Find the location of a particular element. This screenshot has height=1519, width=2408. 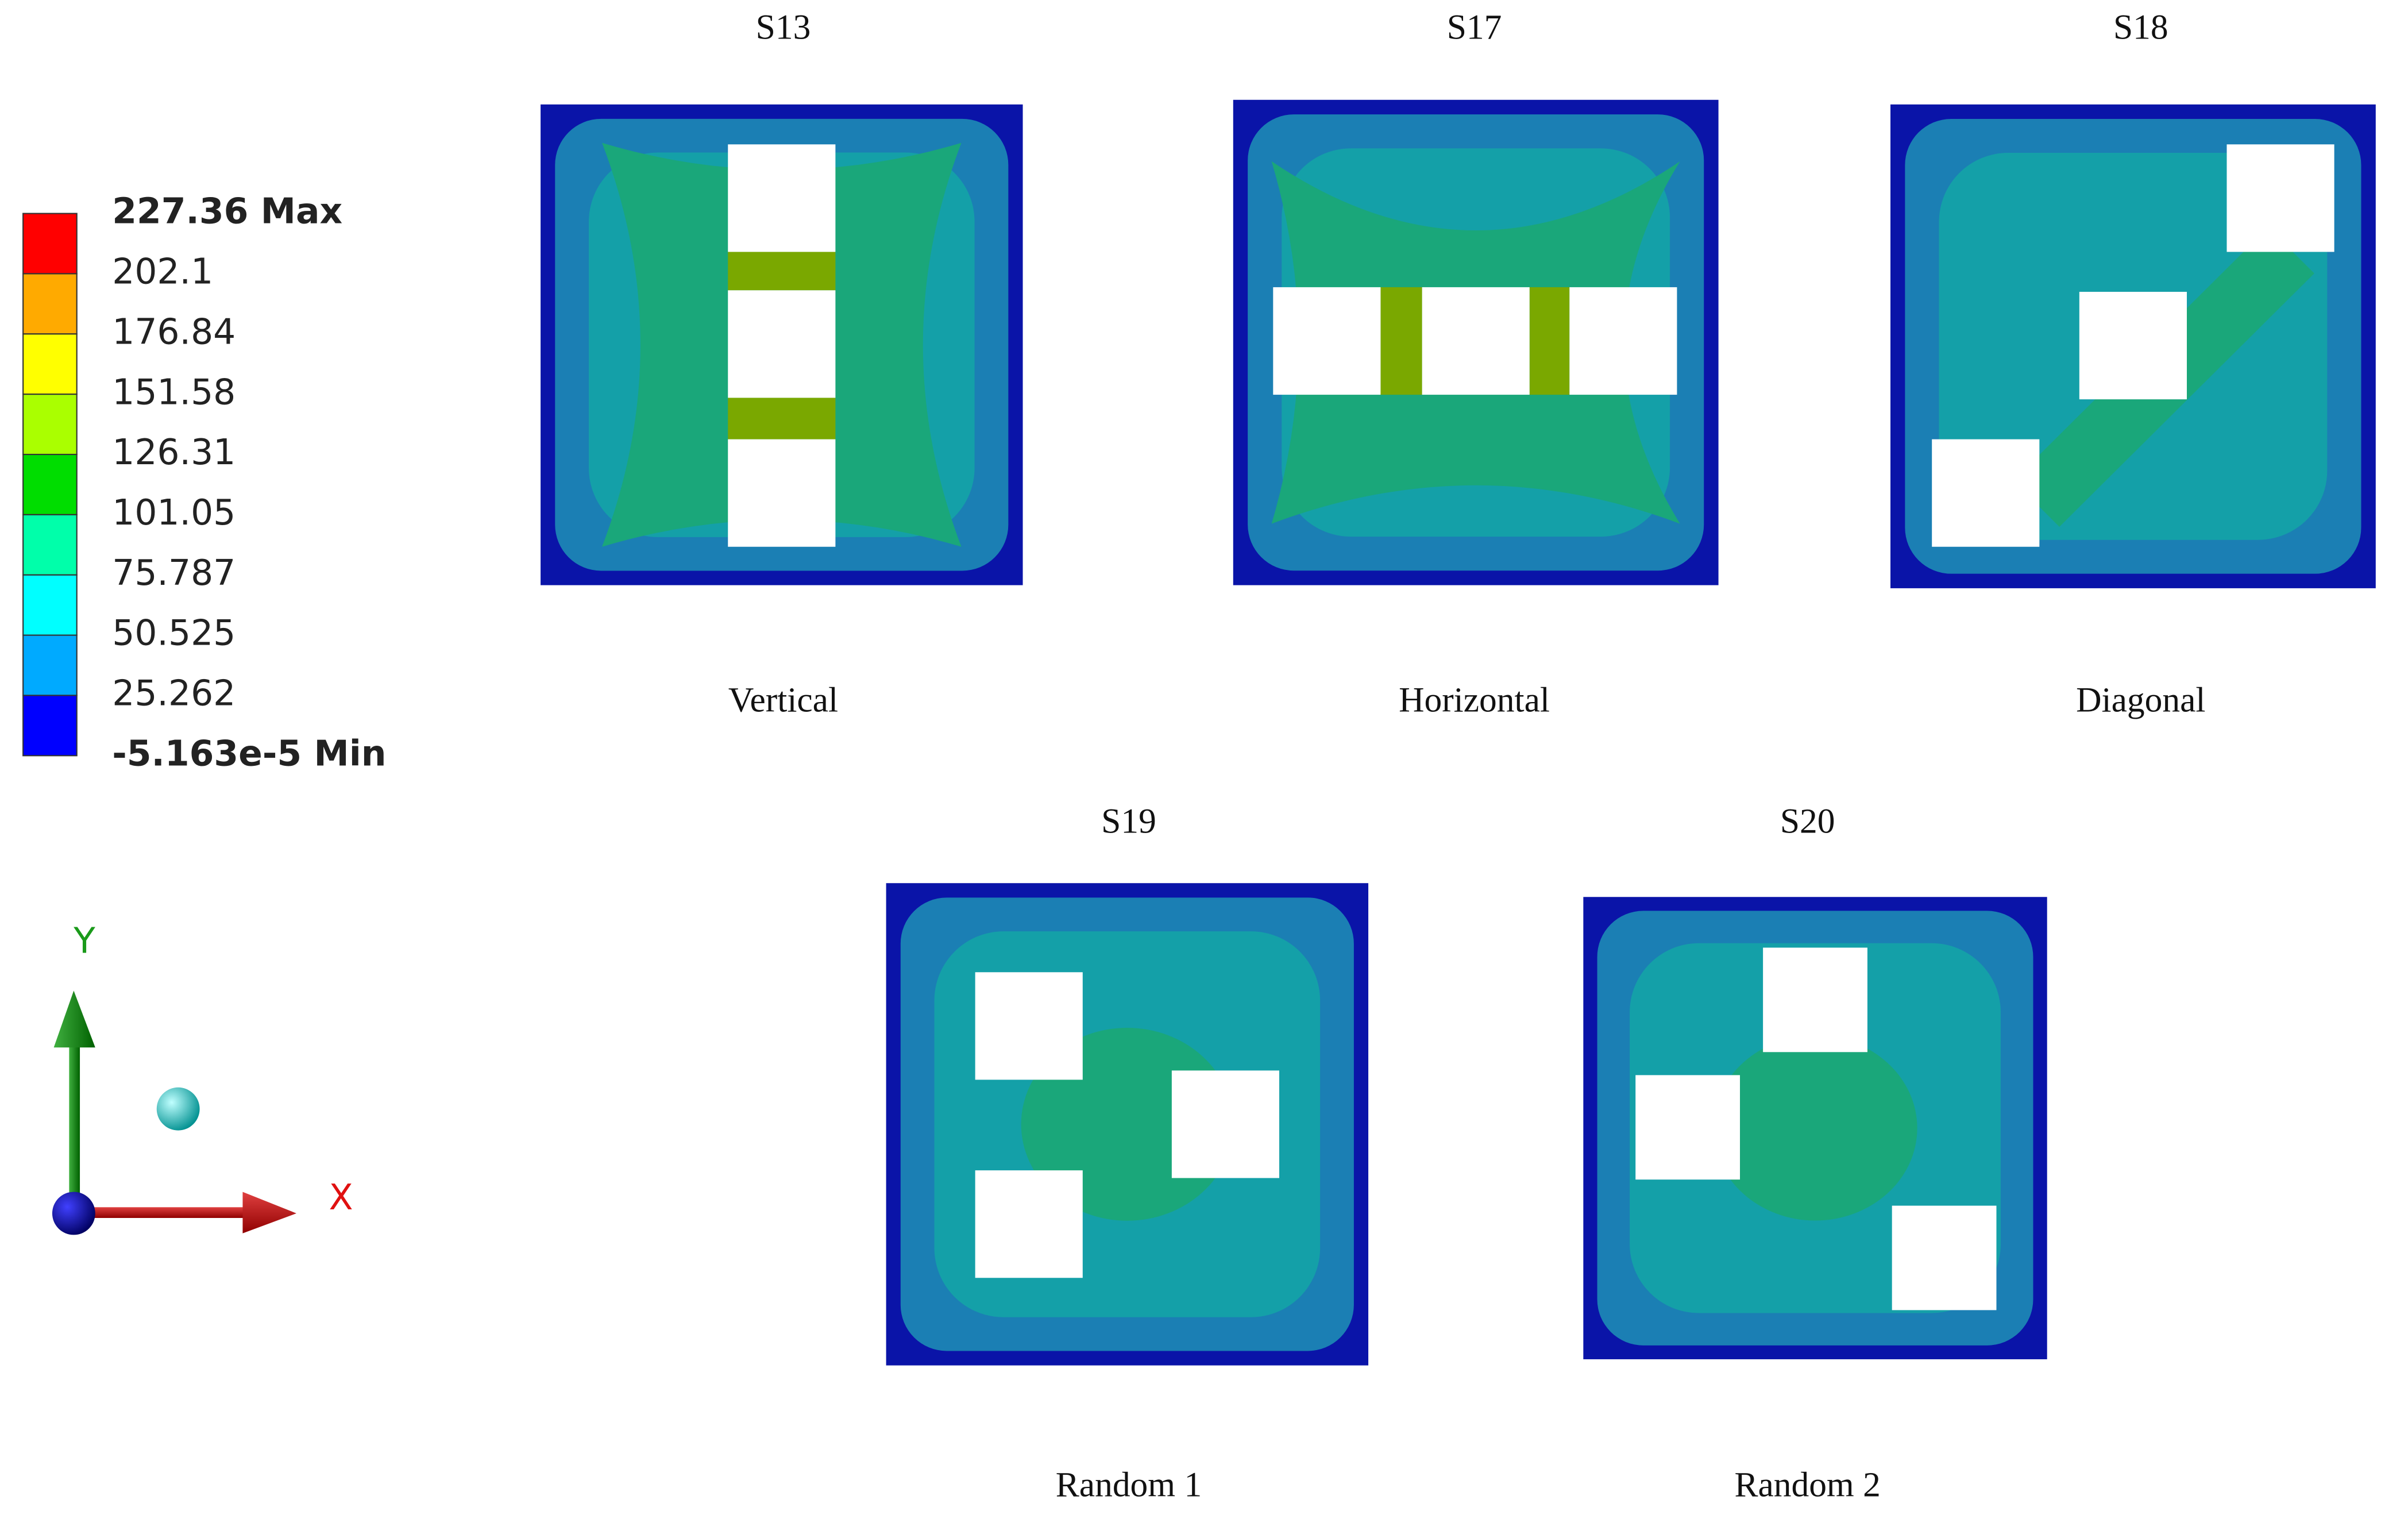

panel-caption: Horizontal is located at coordinates (1475, 700).